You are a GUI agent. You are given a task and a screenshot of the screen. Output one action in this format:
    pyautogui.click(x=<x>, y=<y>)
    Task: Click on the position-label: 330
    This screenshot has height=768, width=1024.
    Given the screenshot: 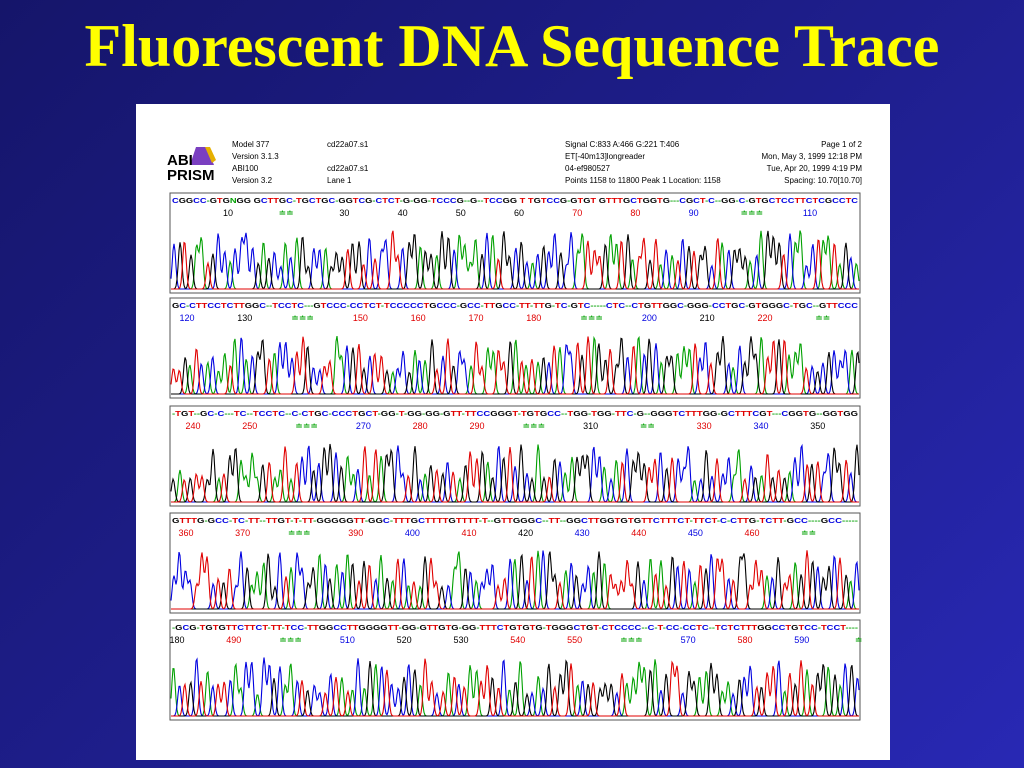 What is the action you would take?
    pyautogui.click(x=704, y=426)
    